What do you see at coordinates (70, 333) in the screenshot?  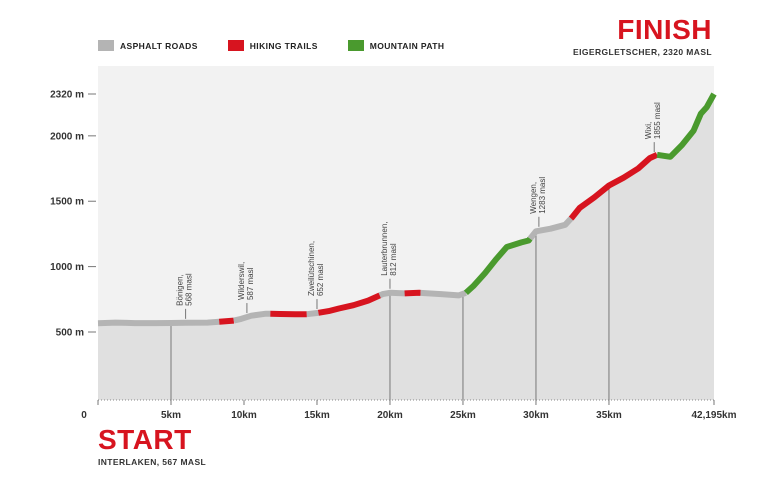 I see `y-tick-label-0: 500 m` at bounding box center [70, 333].